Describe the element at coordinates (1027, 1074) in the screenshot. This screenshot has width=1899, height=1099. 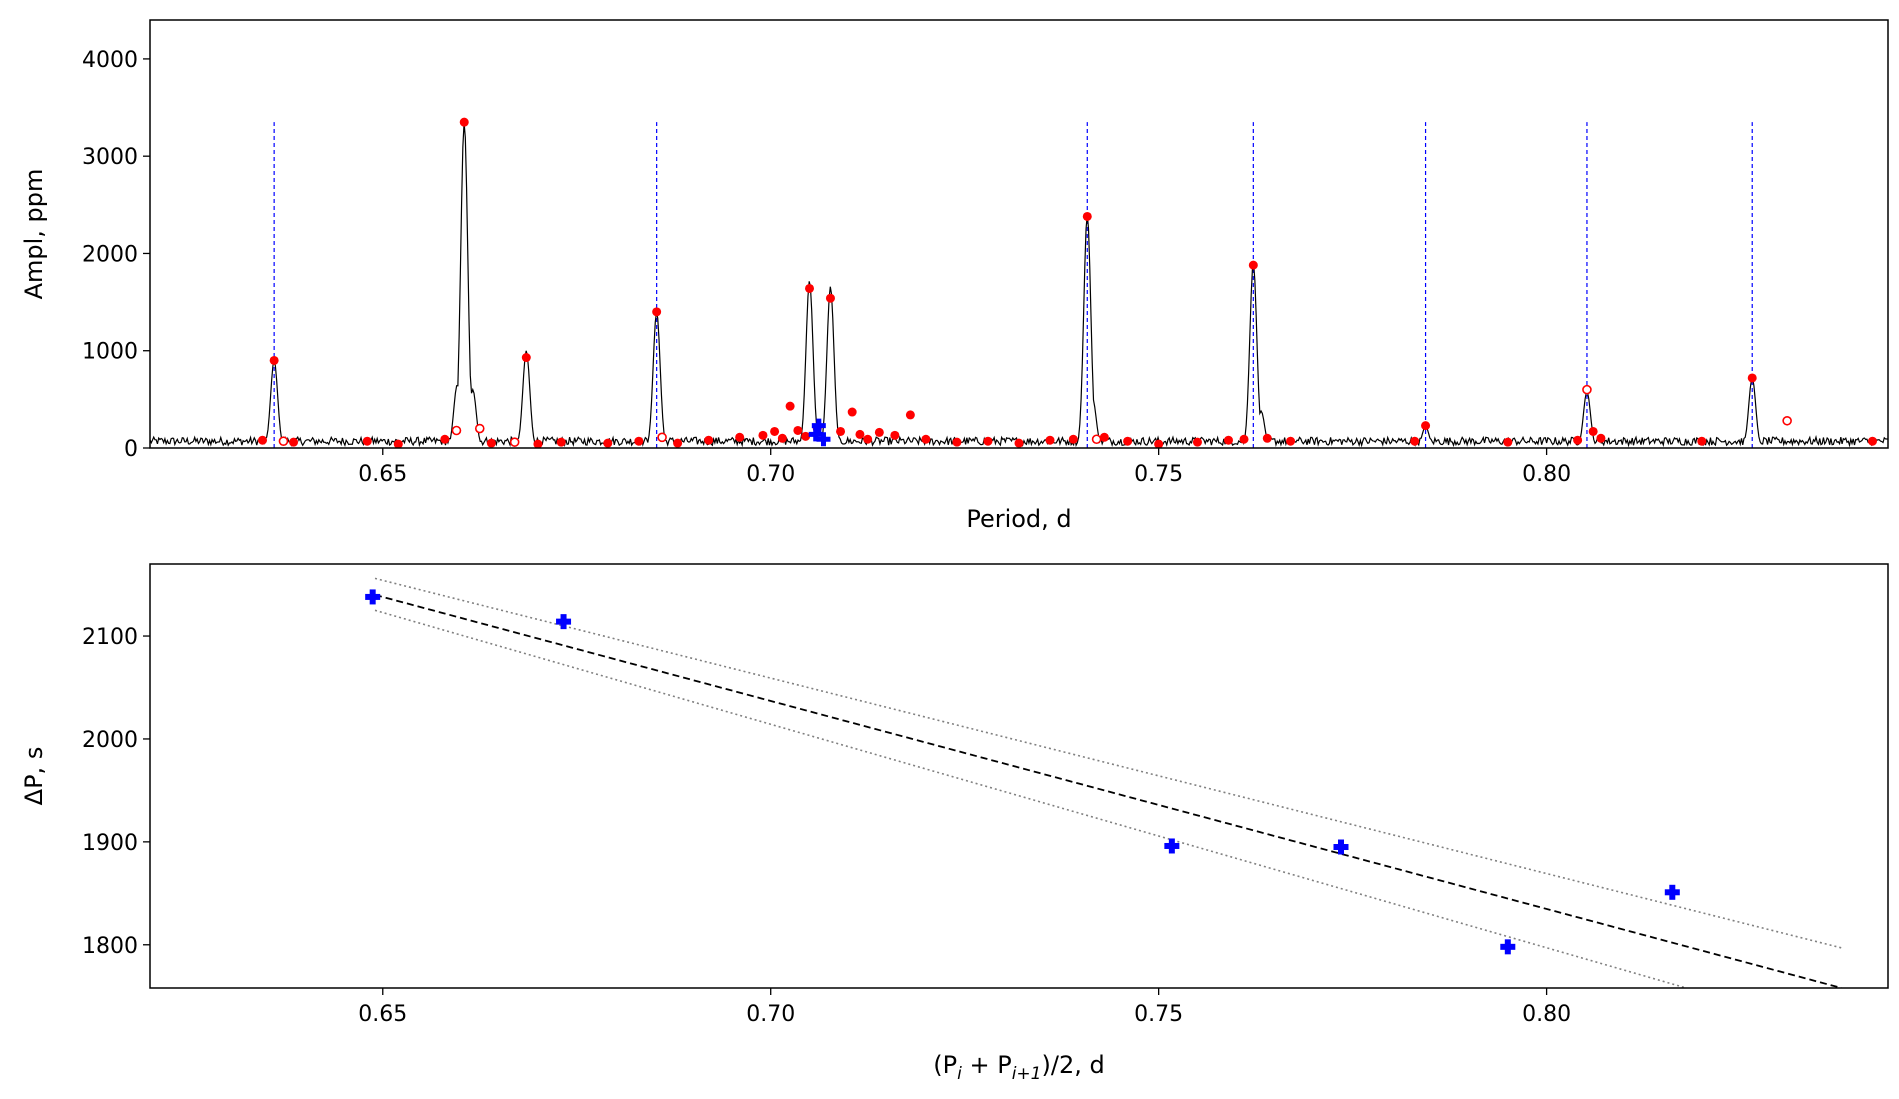
I see `bottom-xlabel-sub2: i+1` at that location.